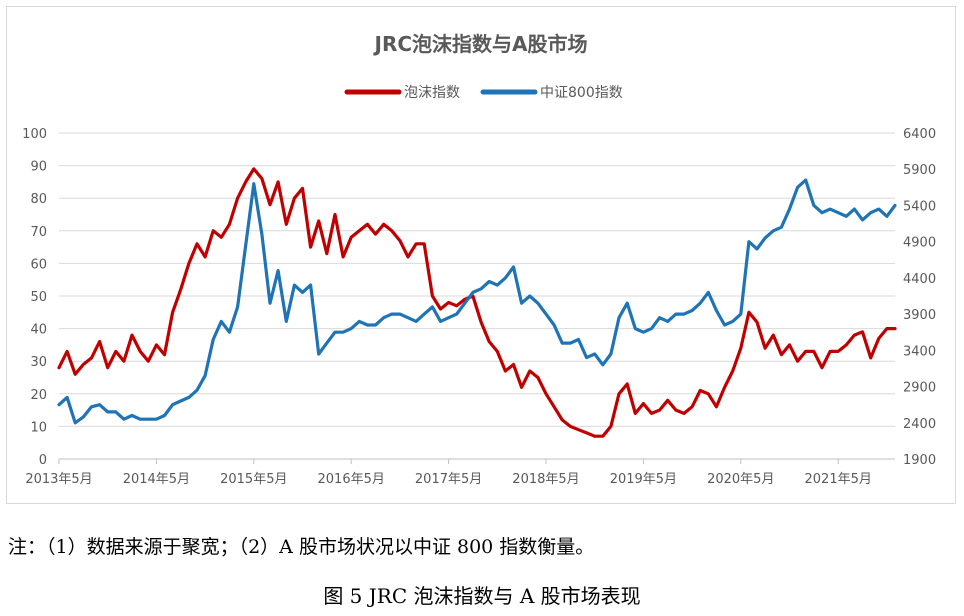 The width and height of the screenshot is (964, 616). What do you see at coordinates (38, 199) in the screenshot?
I see `left-tick-label: 80` at bounding box center [38, 199].